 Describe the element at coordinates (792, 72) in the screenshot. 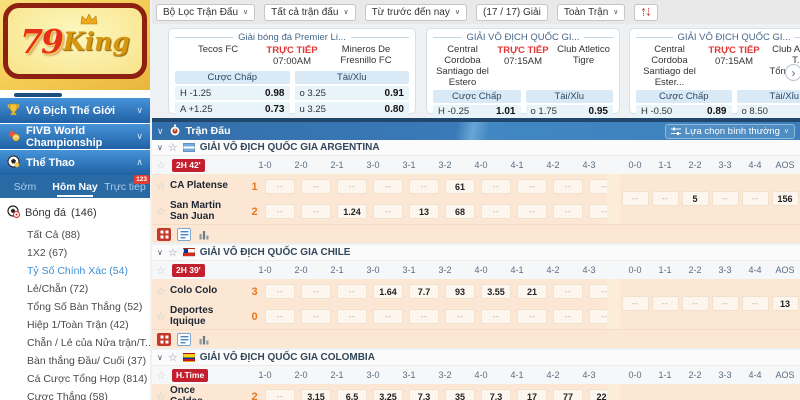

I see `next-cards-button: ›` at that location.